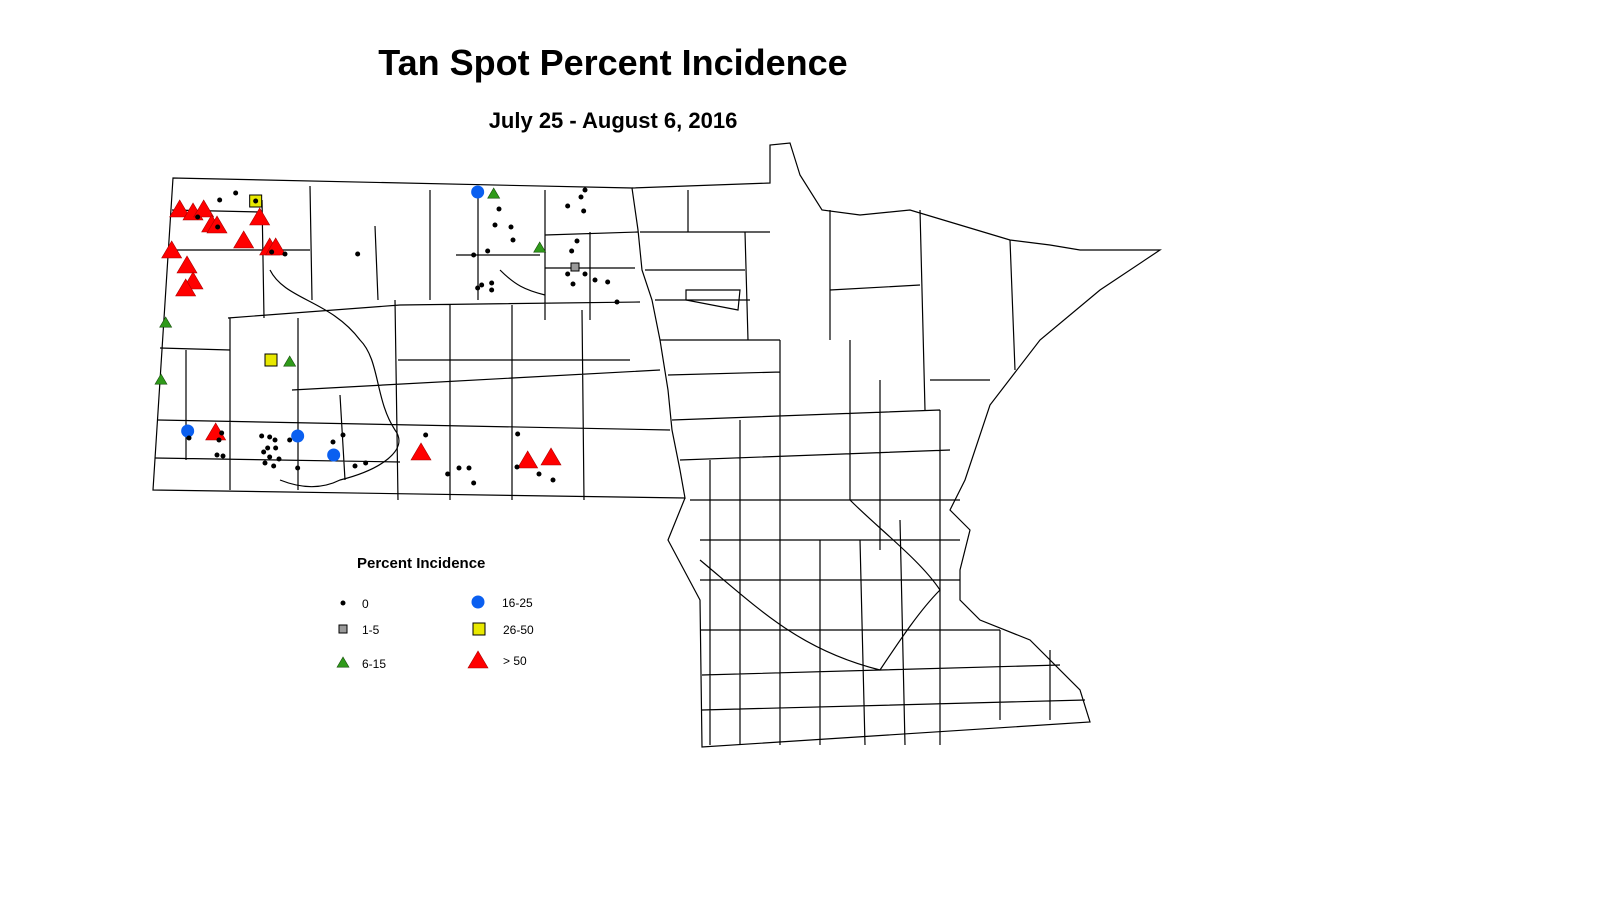  Describe the element at coordinates (478, 602) in the screenshot. I see `legend-symbol-circle` at that location.